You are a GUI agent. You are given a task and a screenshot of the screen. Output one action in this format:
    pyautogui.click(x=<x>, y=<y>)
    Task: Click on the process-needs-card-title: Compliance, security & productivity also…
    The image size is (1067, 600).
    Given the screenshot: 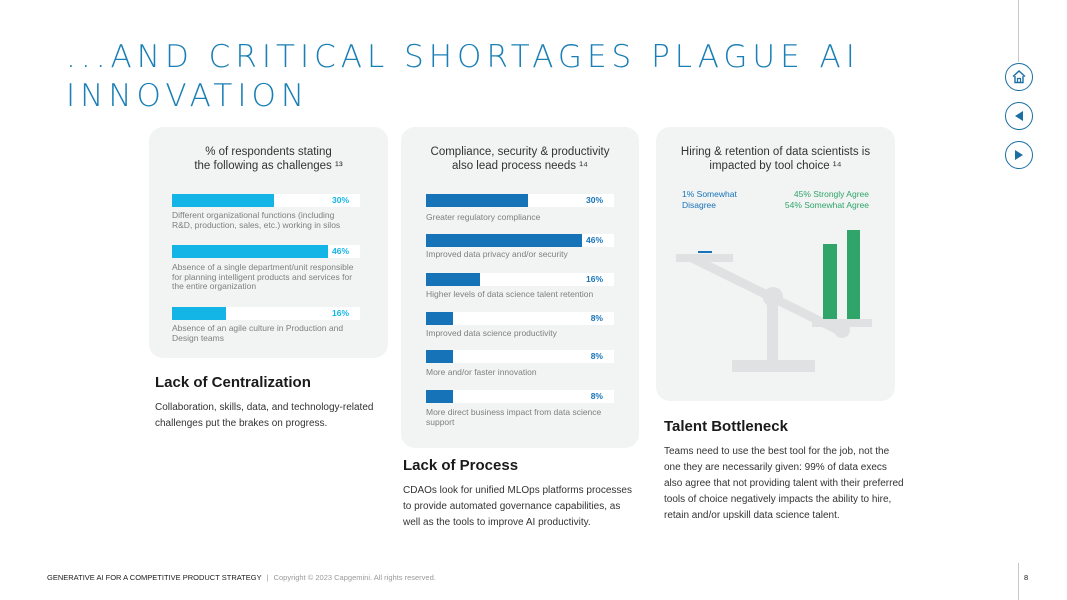 What is the action you would take?
    pyautogui.click(x=520, y=159)
    